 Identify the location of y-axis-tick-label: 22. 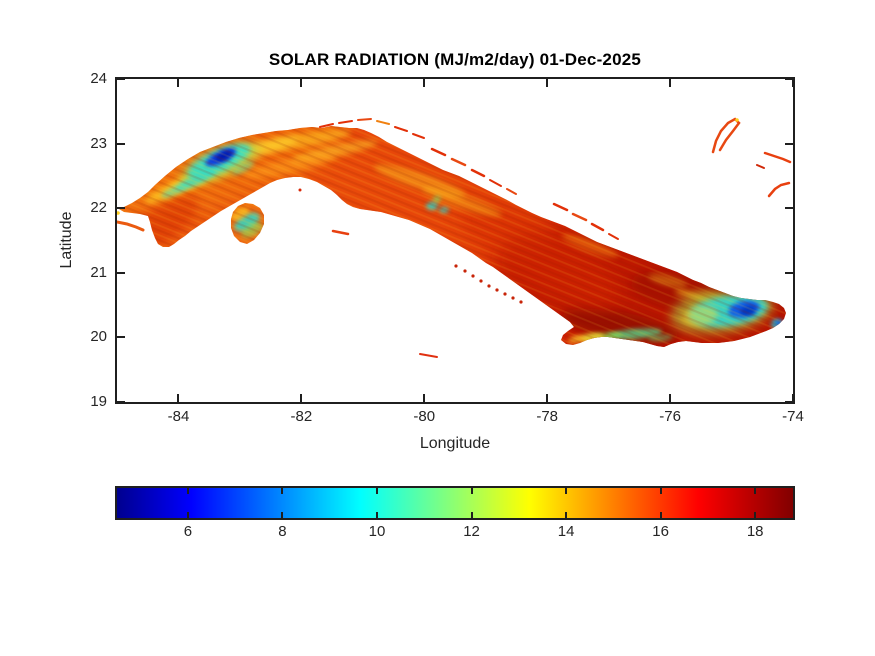
(98, 208).